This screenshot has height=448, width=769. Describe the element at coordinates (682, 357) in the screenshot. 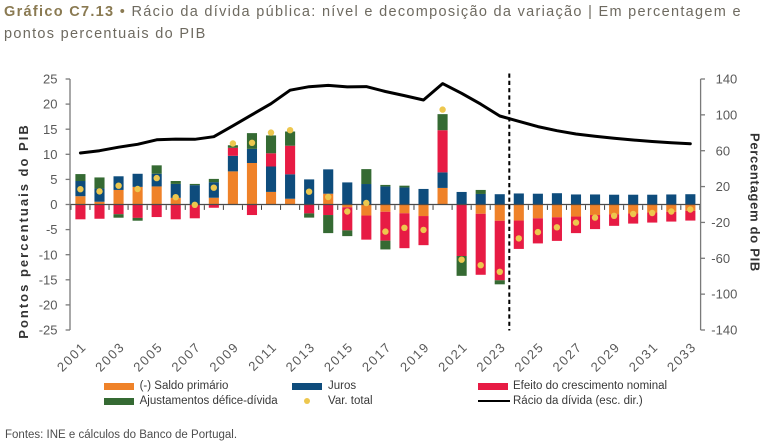

I see `svg-text: 2033` at that location.